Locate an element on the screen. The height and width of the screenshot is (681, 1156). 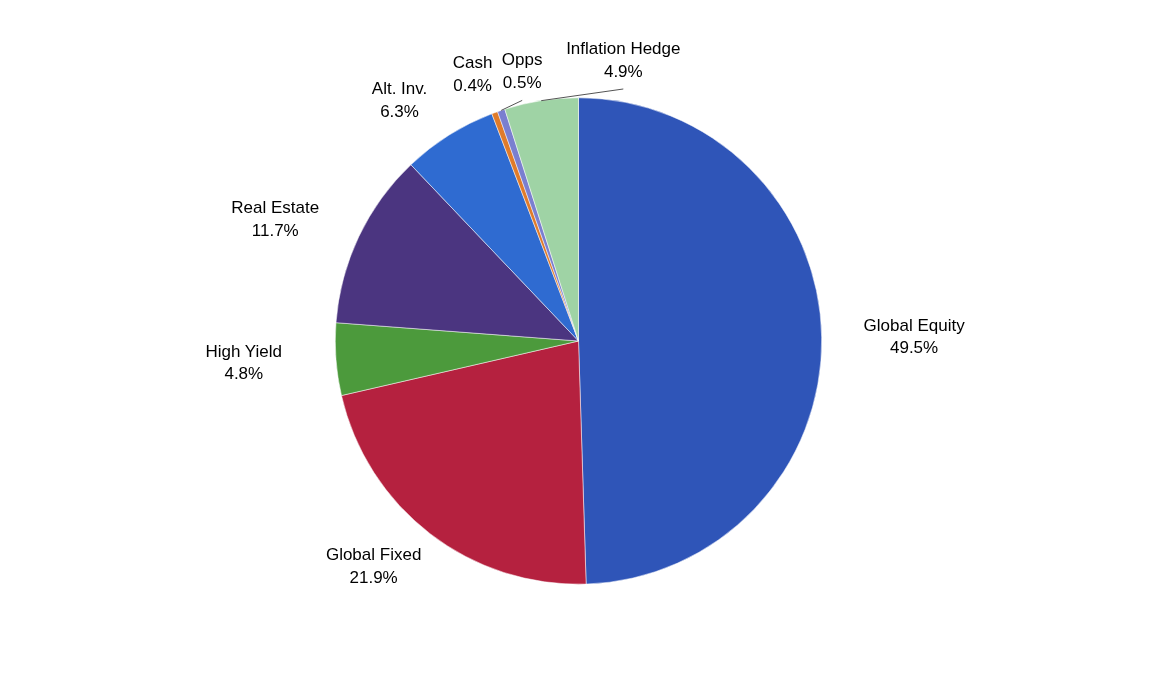
slice-label: High Yield is located at coordinates (243, 351).